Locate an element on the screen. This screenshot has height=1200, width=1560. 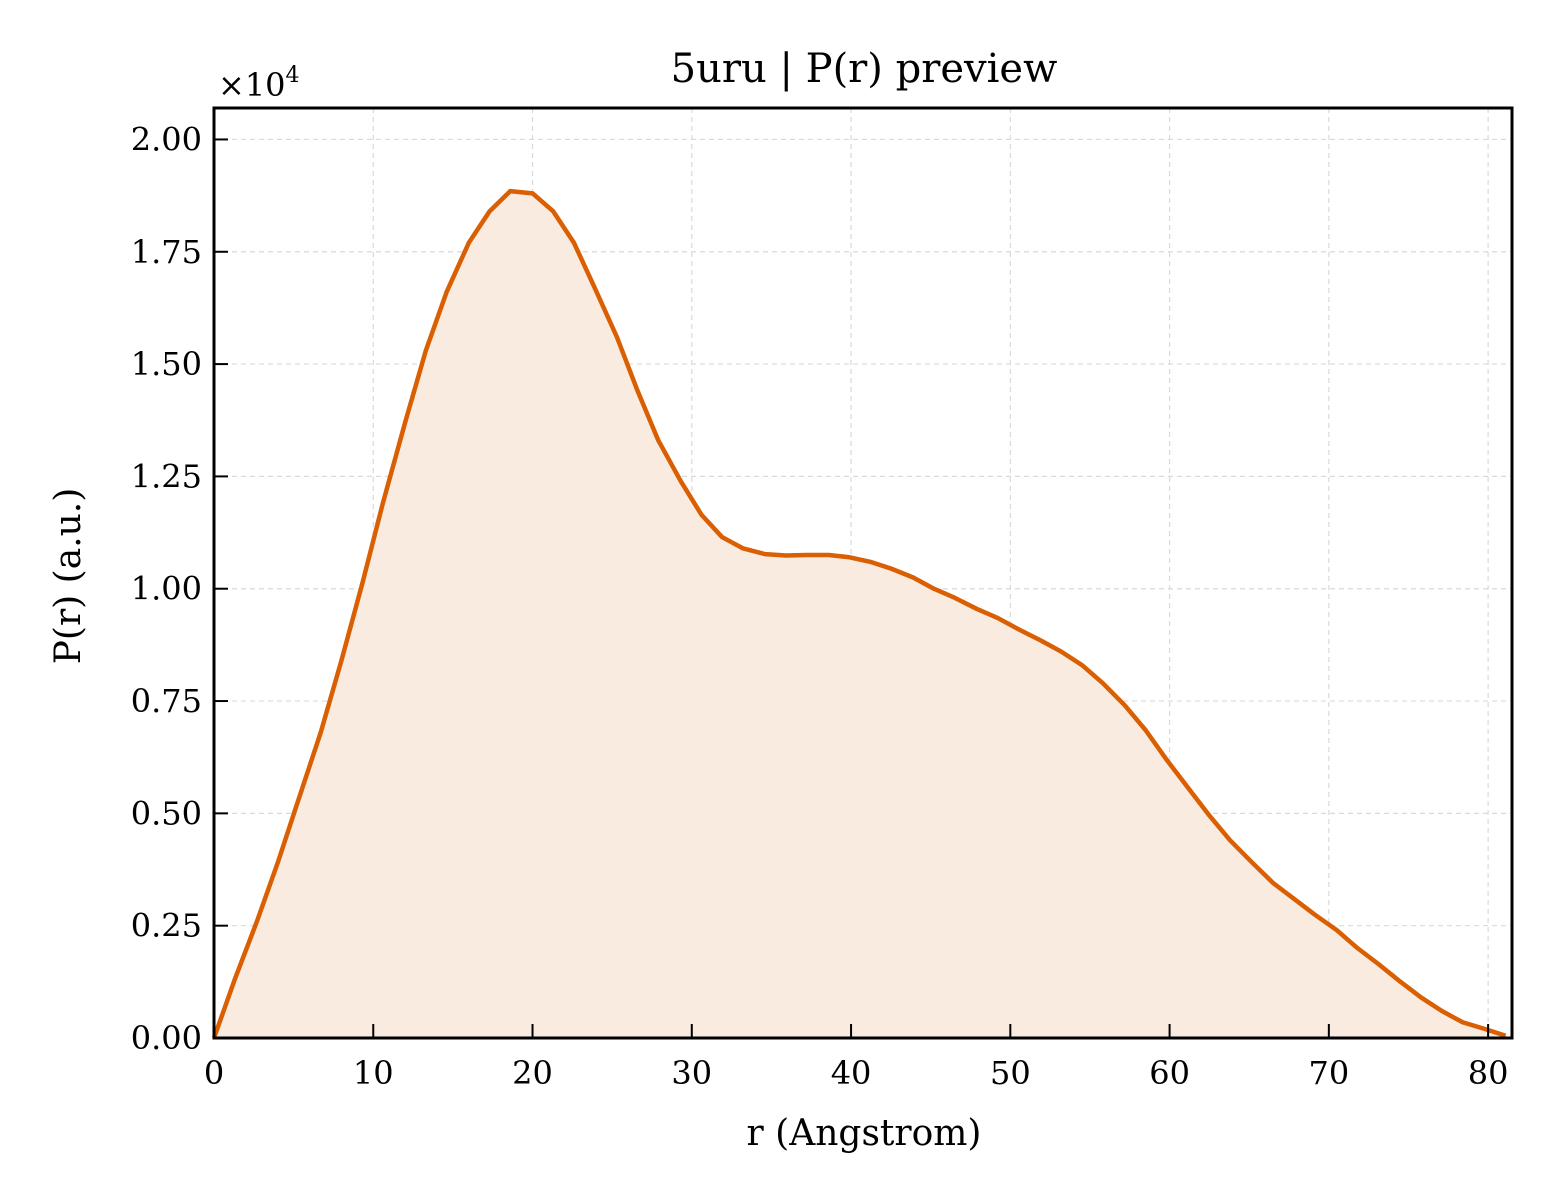
y-tick-label: 1.75 is located at coordinates (166, 252).